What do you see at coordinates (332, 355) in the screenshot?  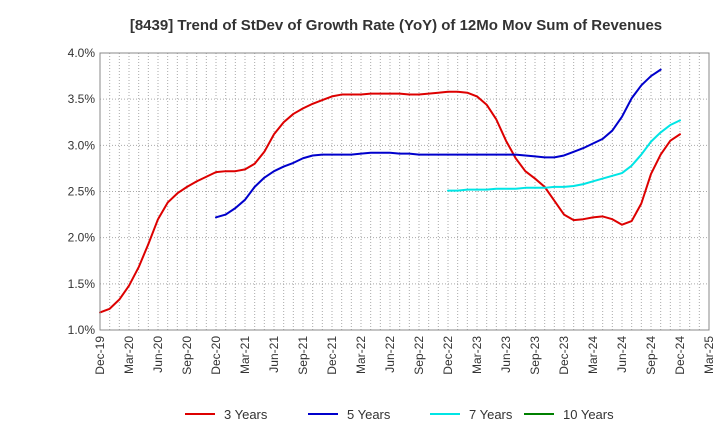 I see `x-tick-label: Dec-21` at bounding box center [332, 355].